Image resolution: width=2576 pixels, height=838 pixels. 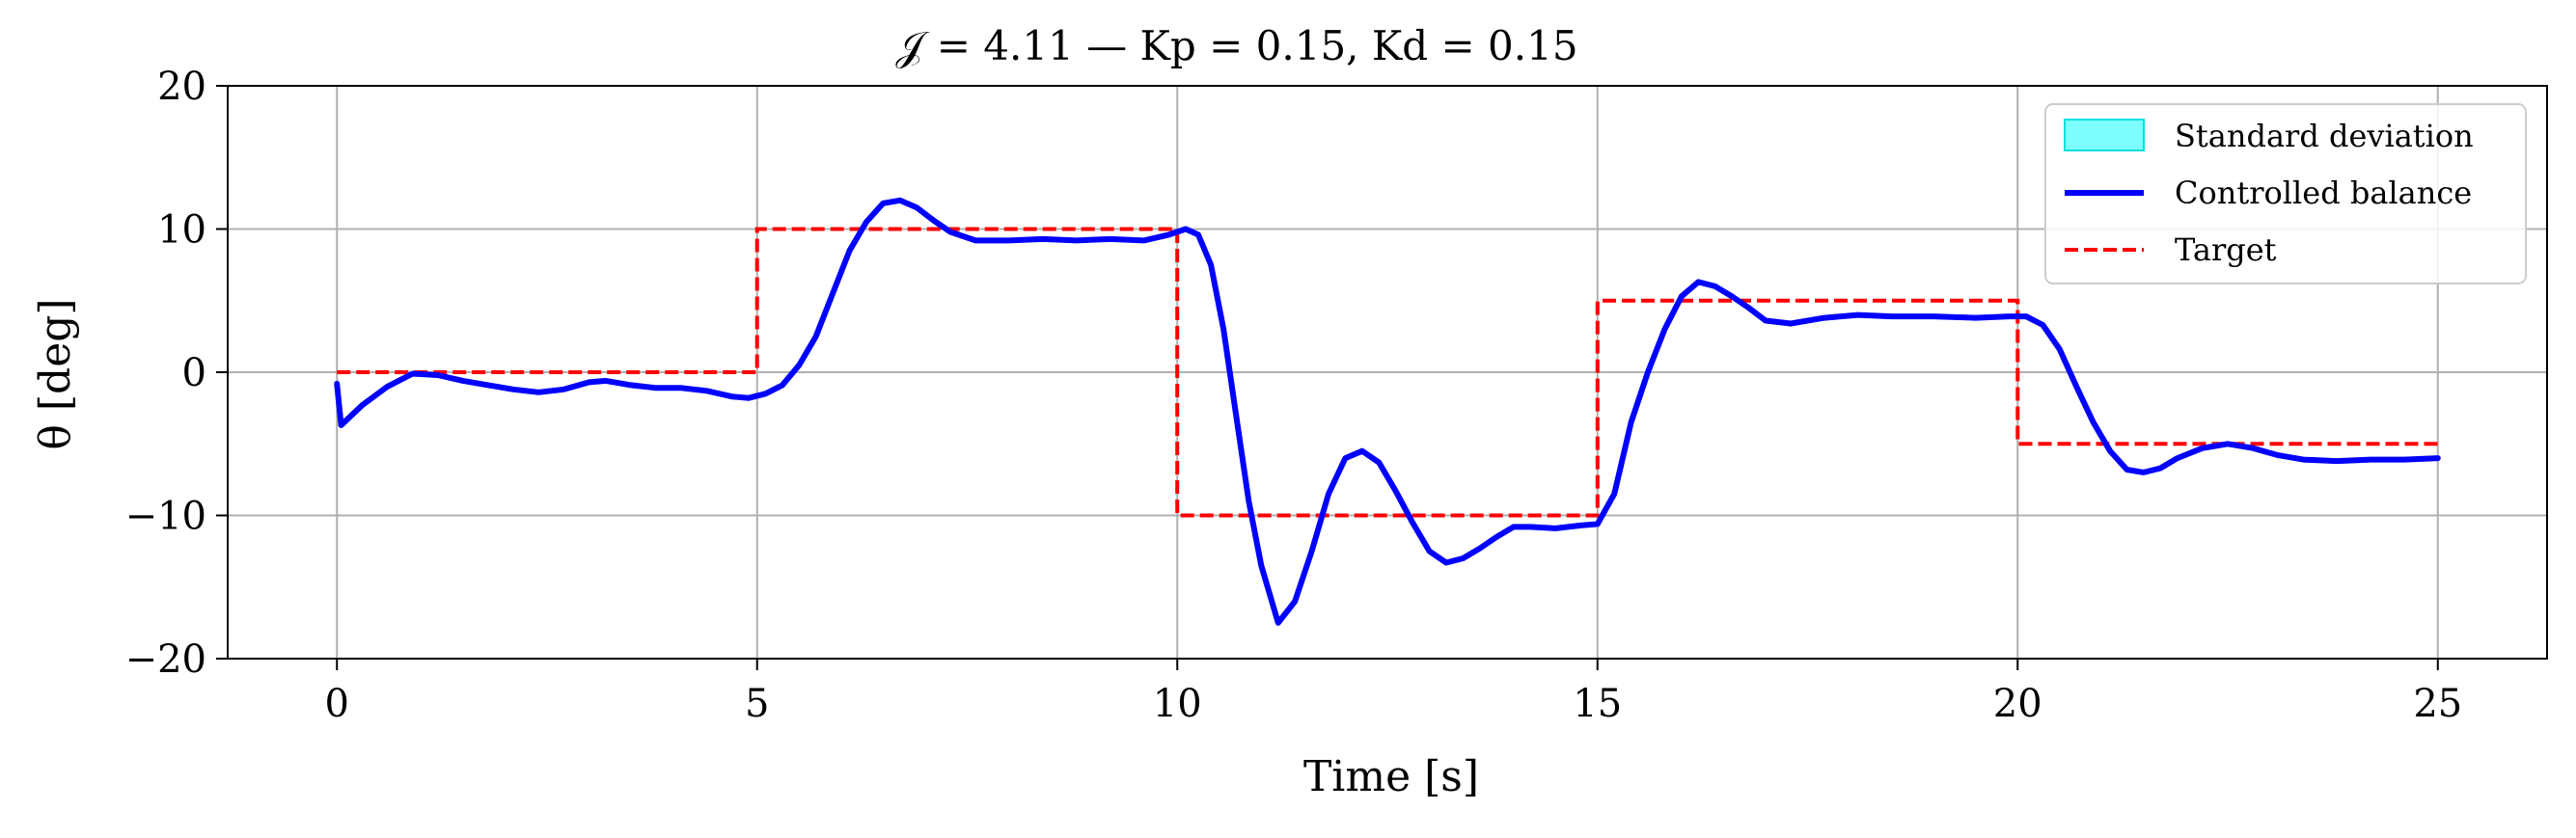 I want to click on y-tick-label: 20, so click(x=182, y=87).